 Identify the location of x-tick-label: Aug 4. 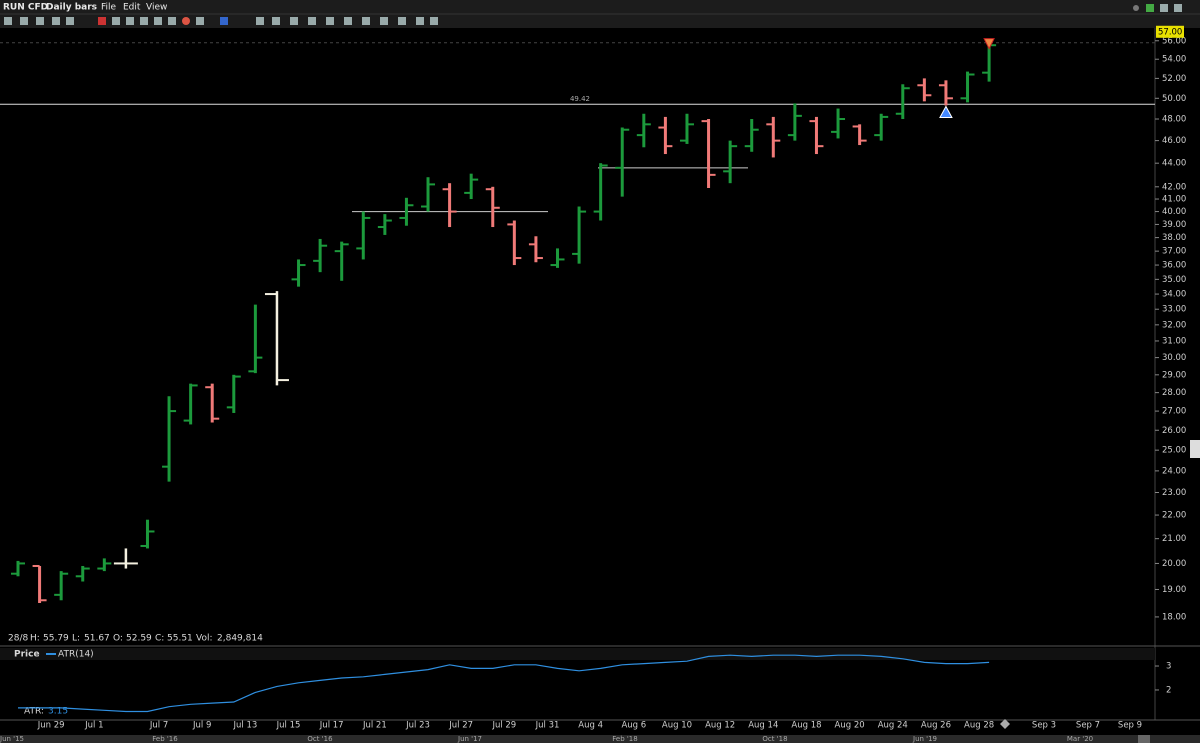
(590, 726).